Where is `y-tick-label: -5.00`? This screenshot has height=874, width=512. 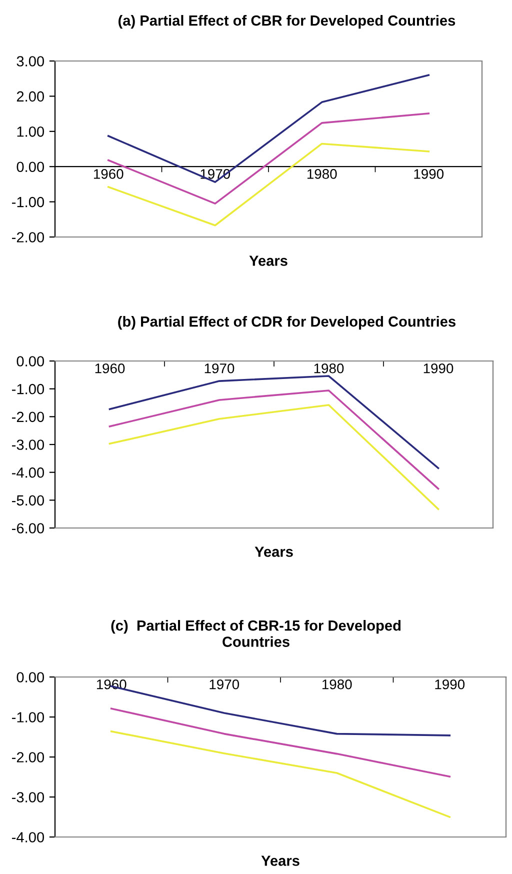 y-tick-label: -5.00 is located at coordinates (28, 500).